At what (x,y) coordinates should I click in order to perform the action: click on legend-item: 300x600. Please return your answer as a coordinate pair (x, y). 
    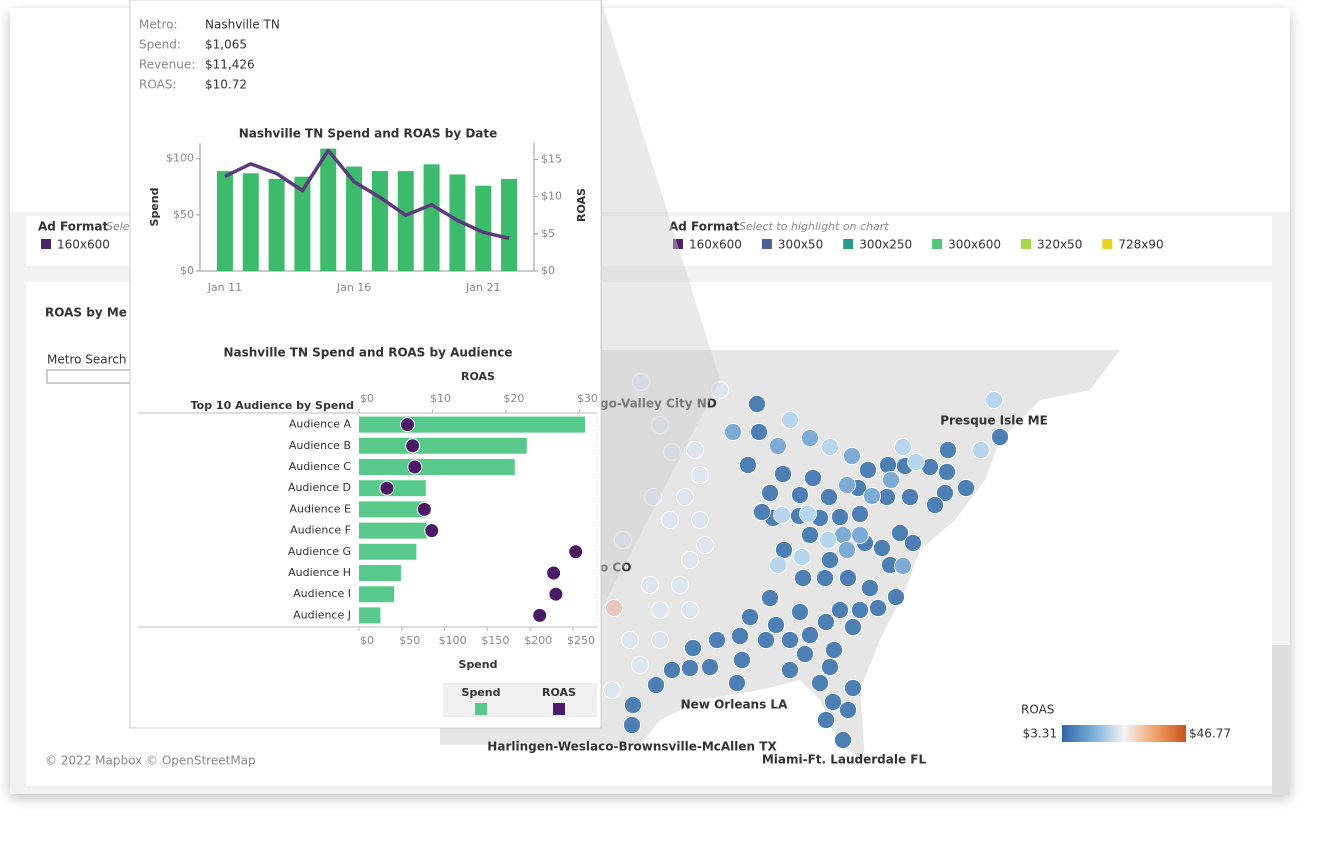
    Looking at the image, I should click on (974, 245).